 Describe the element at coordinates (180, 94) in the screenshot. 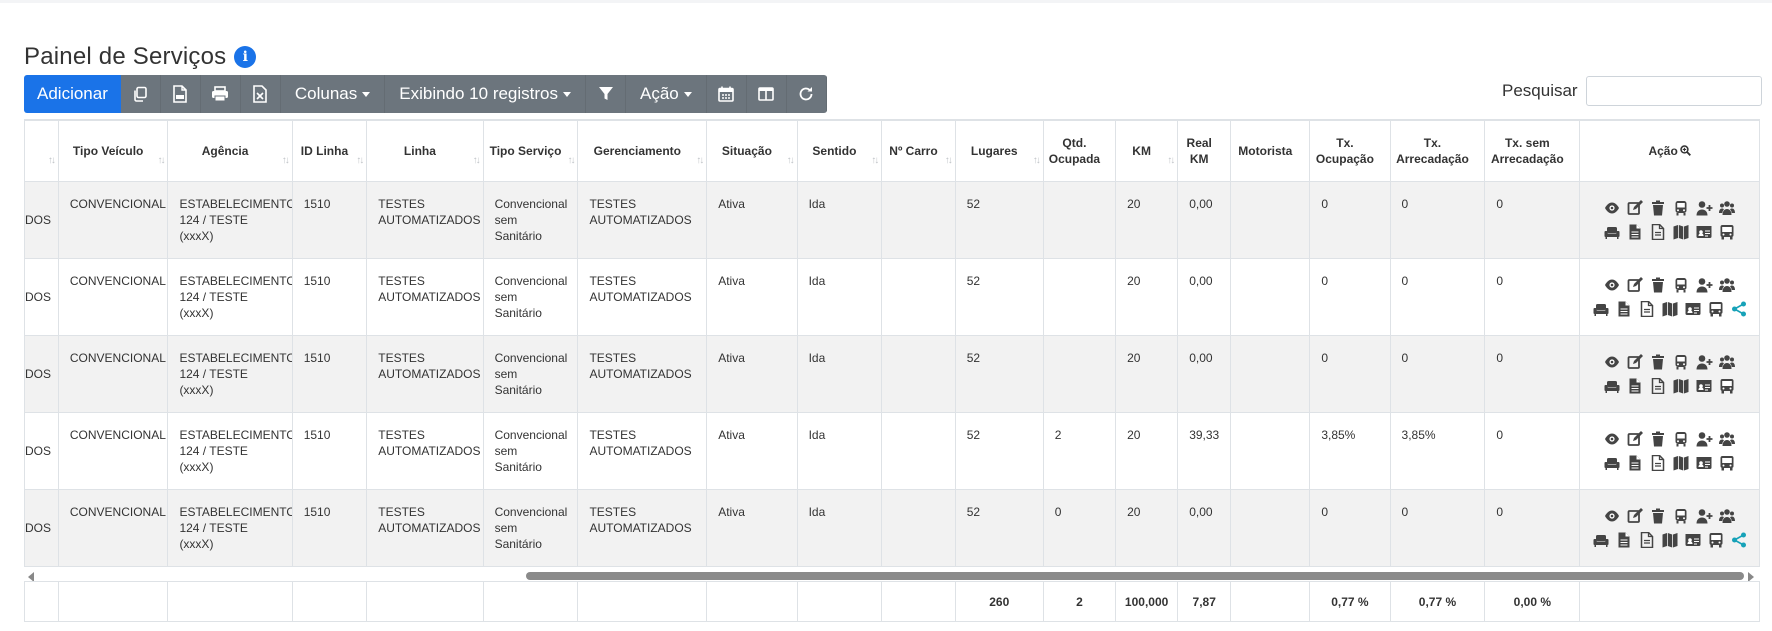

I see `pdf-button` at that location.